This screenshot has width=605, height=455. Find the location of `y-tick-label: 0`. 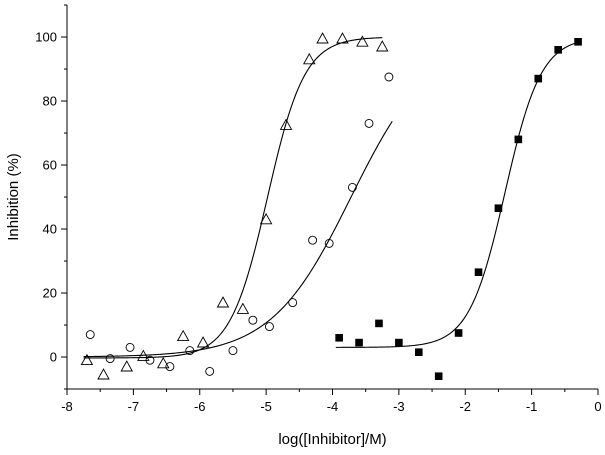

y-tick-label: 0 is located at coordinates (53, 357).